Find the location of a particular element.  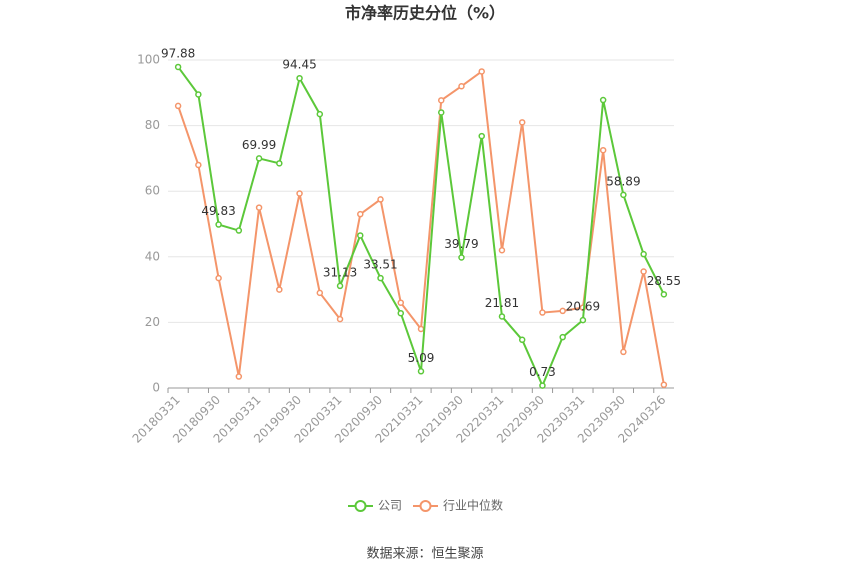

data-label: 97.88 is located at coordinates (178, 53).